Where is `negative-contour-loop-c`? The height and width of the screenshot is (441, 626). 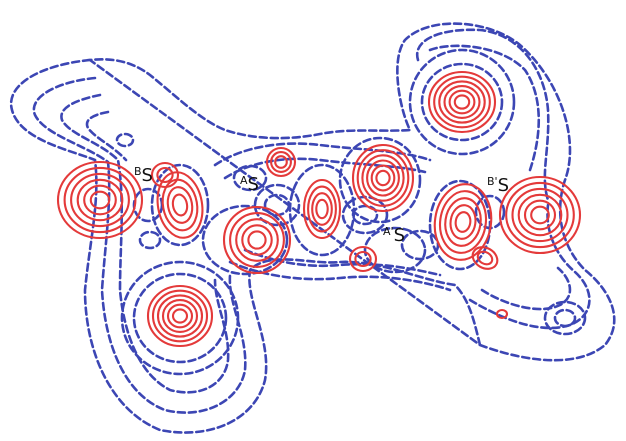
negative-contour-loop-c is located at coordinates (395, 250).